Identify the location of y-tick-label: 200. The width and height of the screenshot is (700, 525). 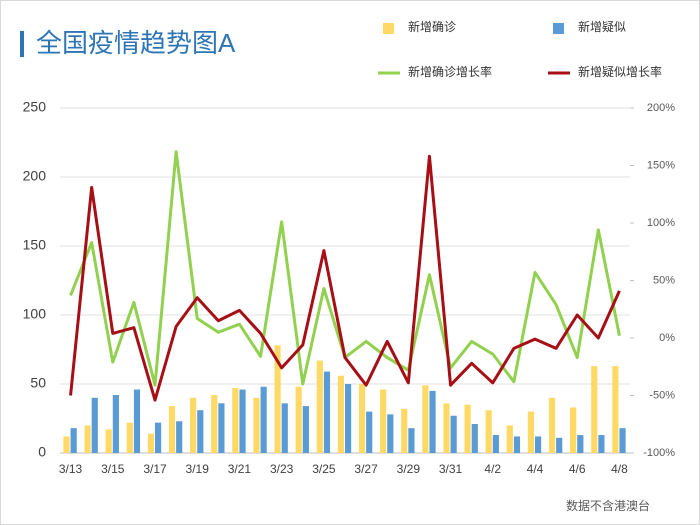
(35, 176).